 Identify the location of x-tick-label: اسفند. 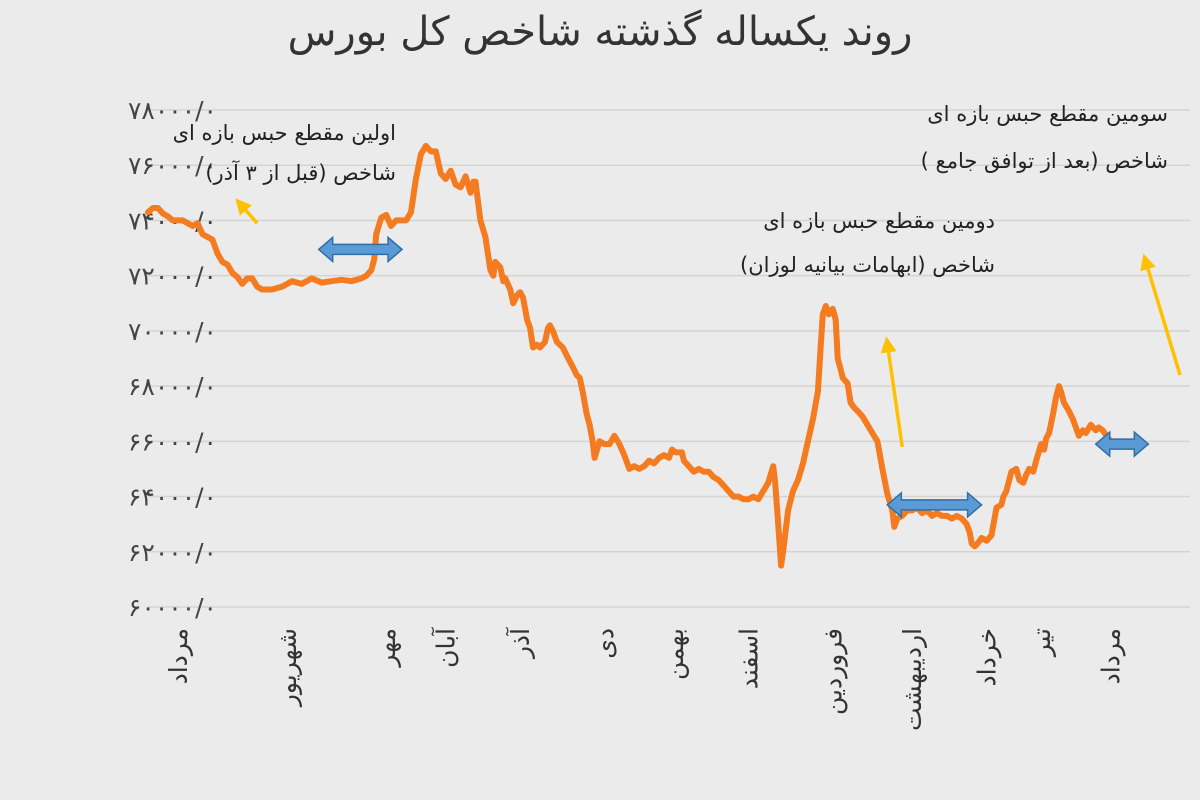
(748, 658).